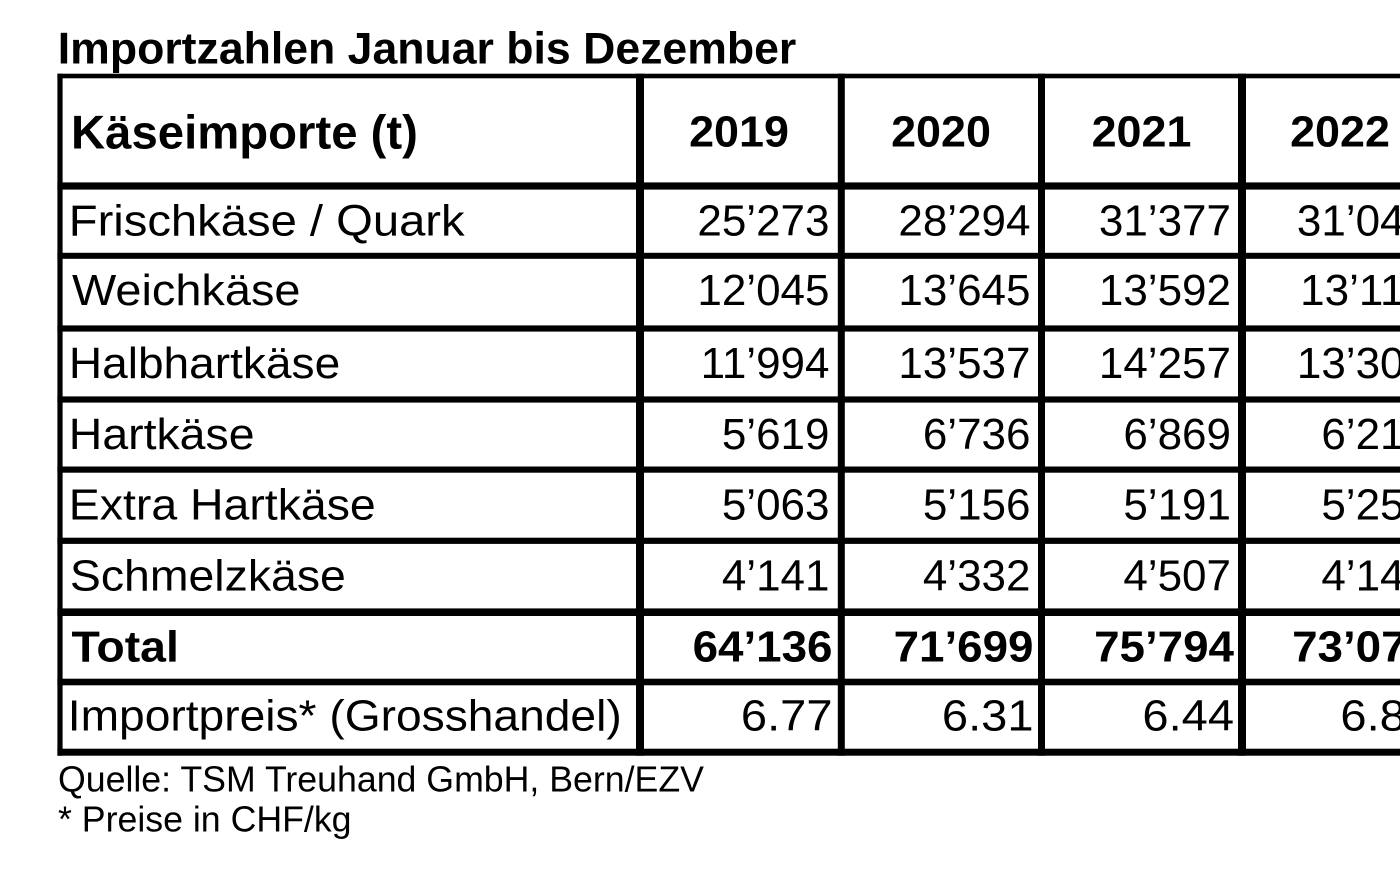 The width and height of the screenshot is (1400, 875). I want to click on svg-text: 31’049, so click(1348, 220).